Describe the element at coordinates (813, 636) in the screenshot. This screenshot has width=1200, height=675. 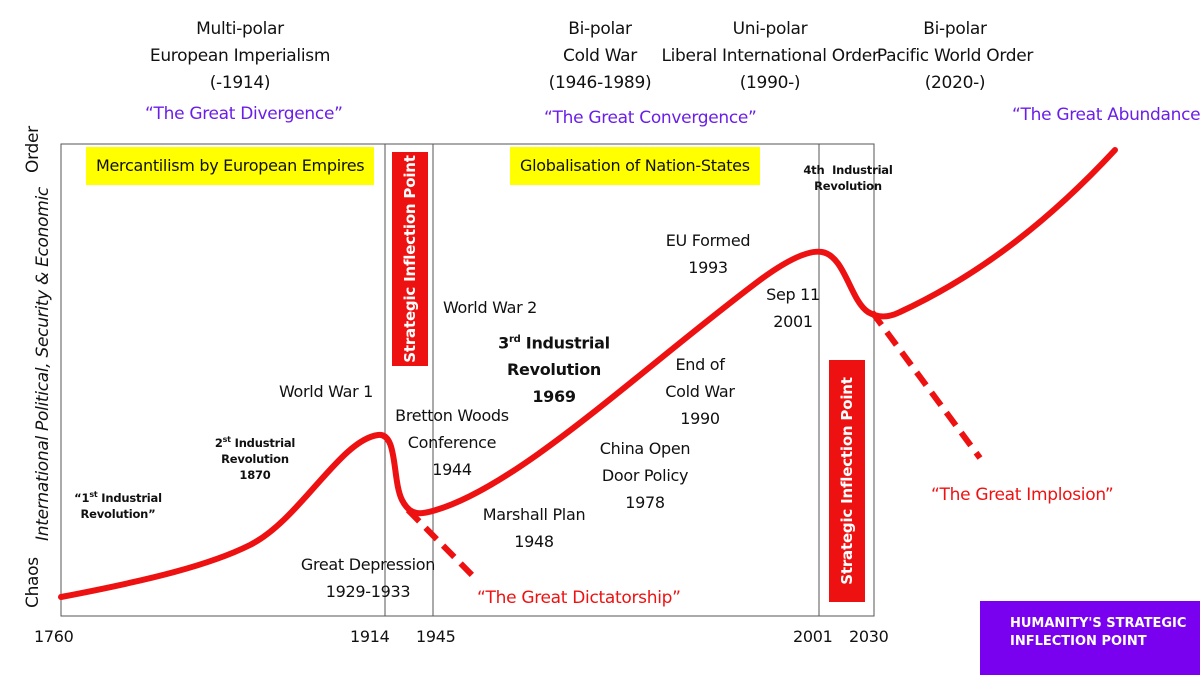
I see `x-tick-2001: 2001` at that location.